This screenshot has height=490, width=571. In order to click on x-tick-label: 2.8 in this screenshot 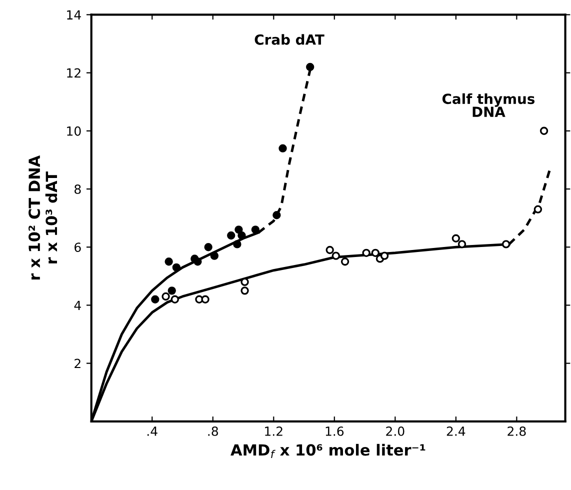, I will do `click(517, 431)`.